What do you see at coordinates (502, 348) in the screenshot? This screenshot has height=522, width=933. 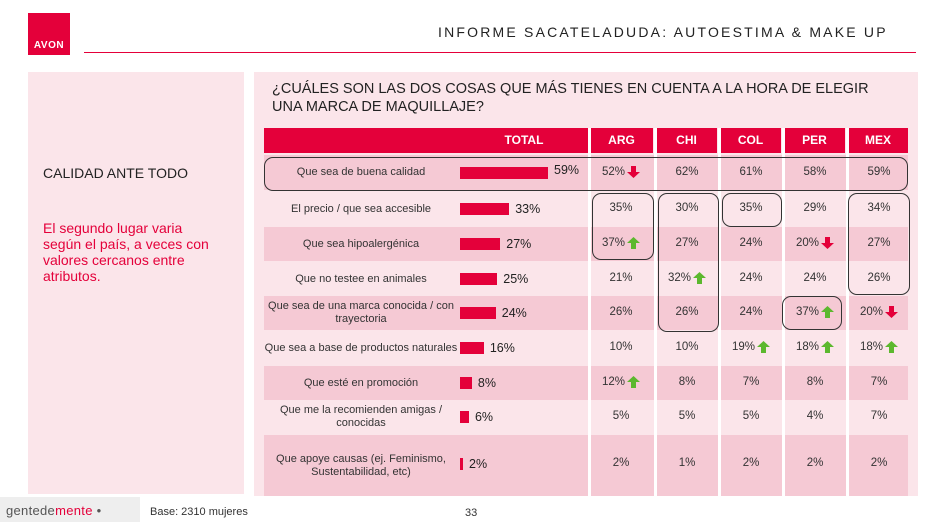 I see `total-value-label: 16%` at bounding box center [502, 348].